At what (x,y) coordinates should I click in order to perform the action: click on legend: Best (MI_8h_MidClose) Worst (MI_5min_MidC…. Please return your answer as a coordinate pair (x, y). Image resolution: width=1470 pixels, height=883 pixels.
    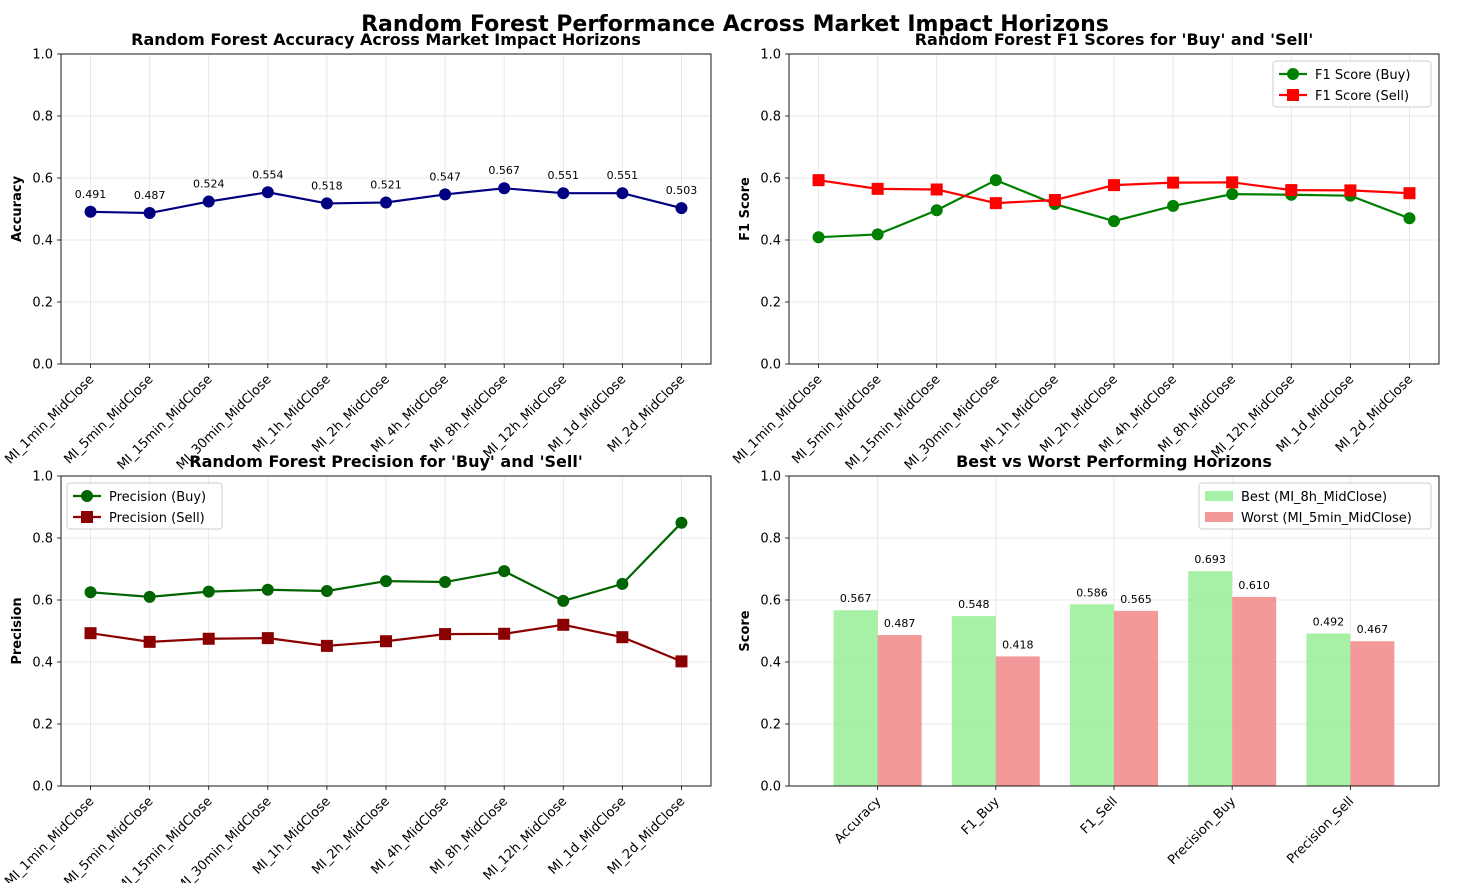
    Looking at the image, I should click on (1315, 506).